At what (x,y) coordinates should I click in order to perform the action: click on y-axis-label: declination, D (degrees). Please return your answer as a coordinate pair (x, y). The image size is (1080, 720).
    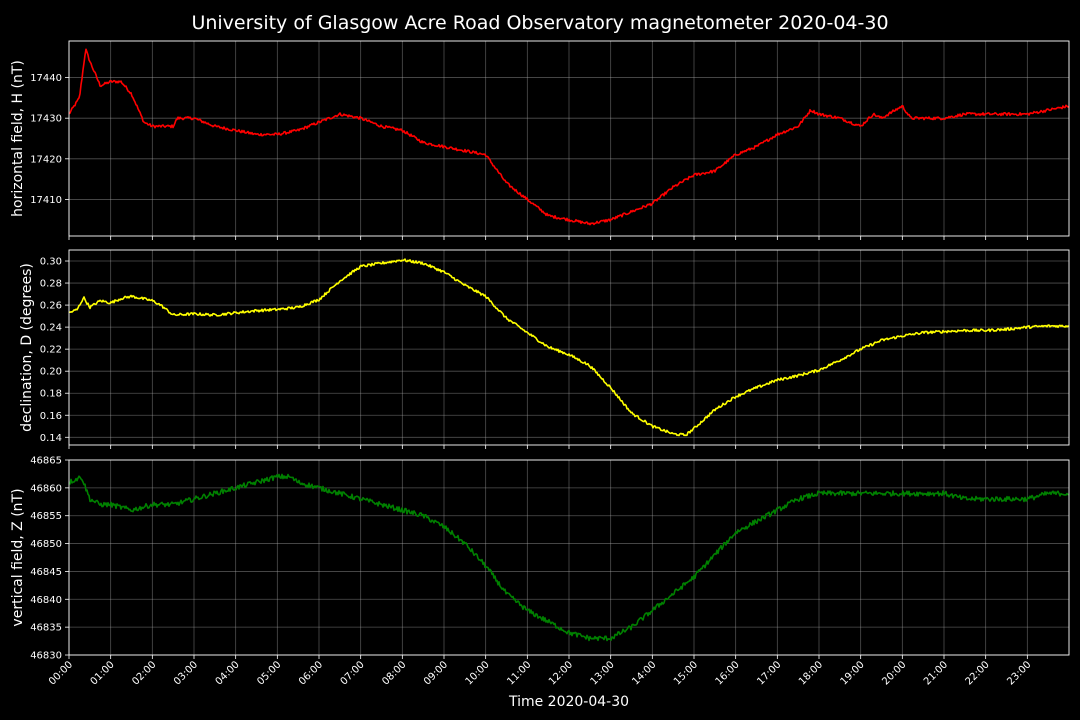
    Looking at the image, I should click on (27, 347).